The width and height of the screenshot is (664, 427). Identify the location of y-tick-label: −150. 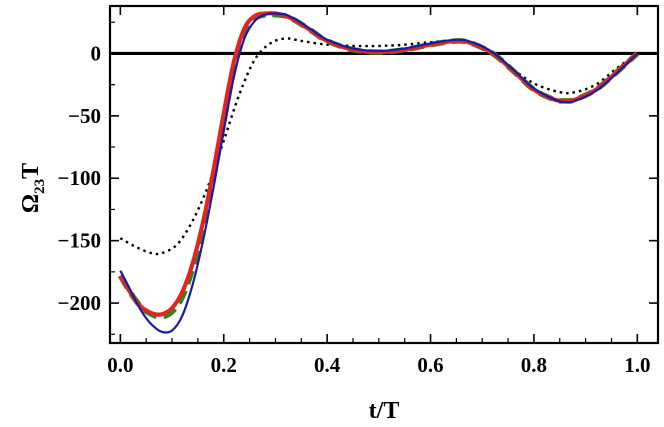
(79, 241).